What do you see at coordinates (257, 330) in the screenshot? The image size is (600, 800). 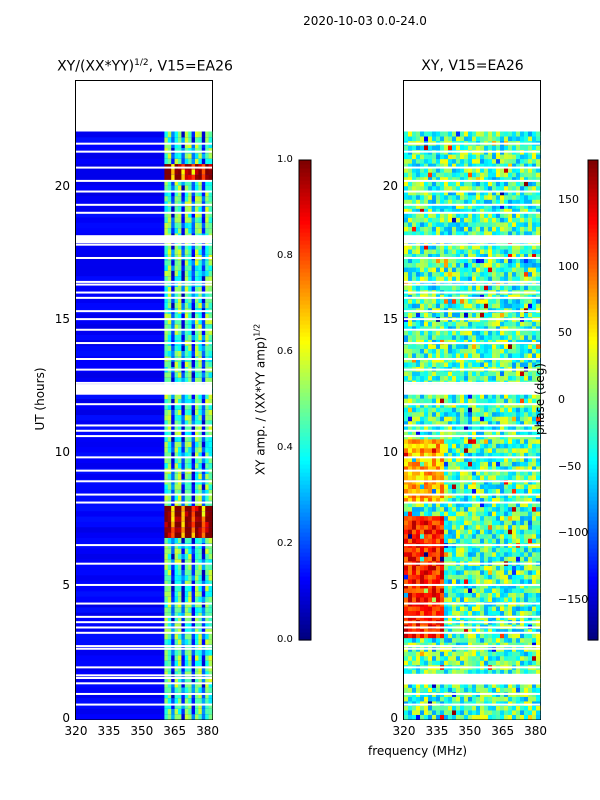 I see `left-colorbar-label-exponent: 1/2` at bounding box center [257, 330].